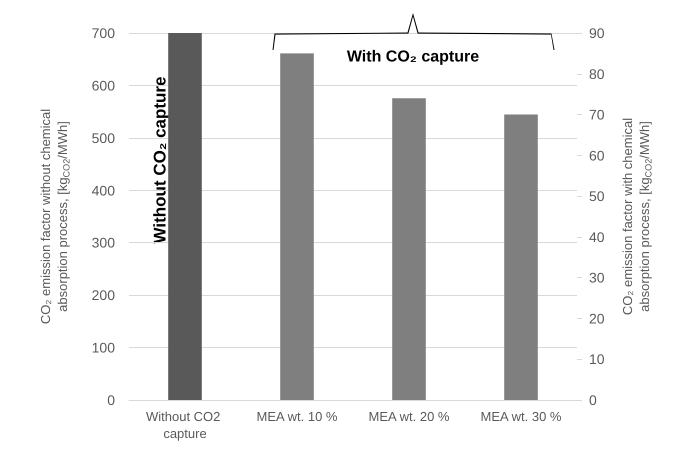 This screenshot has width=677, height=459. I want to click on y-tick-label: 300, so click(104, 242).